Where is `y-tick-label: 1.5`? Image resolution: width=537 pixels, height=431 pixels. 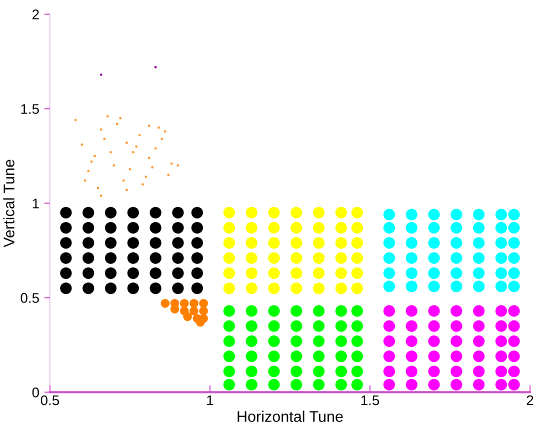
y-tick-label: 1.5 is located at coordinates (30, 109).